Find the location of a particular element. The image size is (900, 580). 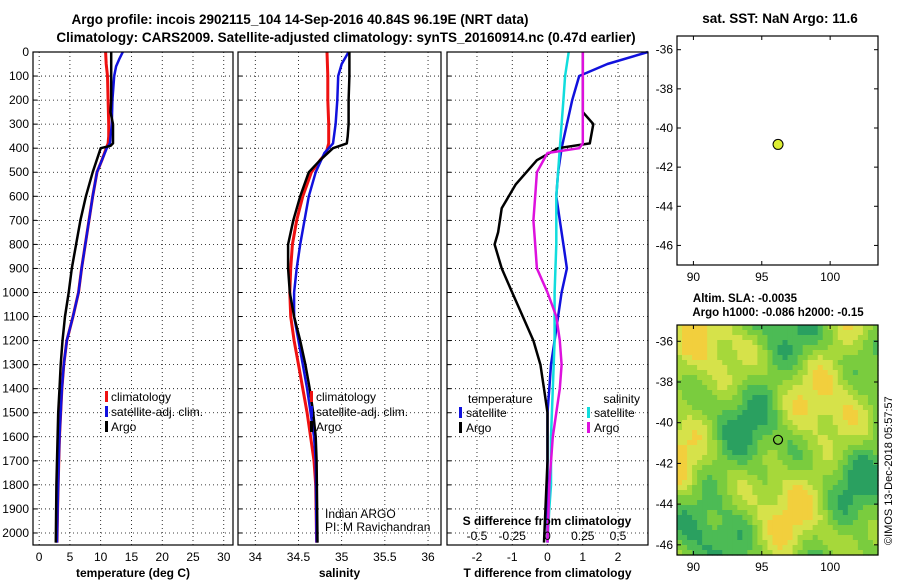

x-tick-label: 5 is located at coordinates (70, 557).